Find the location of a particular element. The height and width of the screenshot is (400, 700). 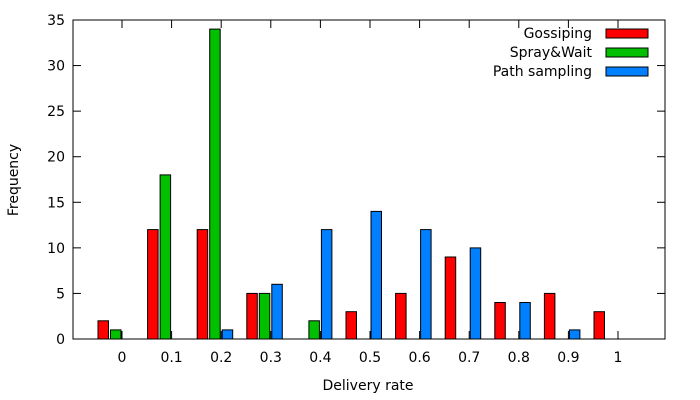

y-tick-label: 20 is located at coordinates (56, 158).